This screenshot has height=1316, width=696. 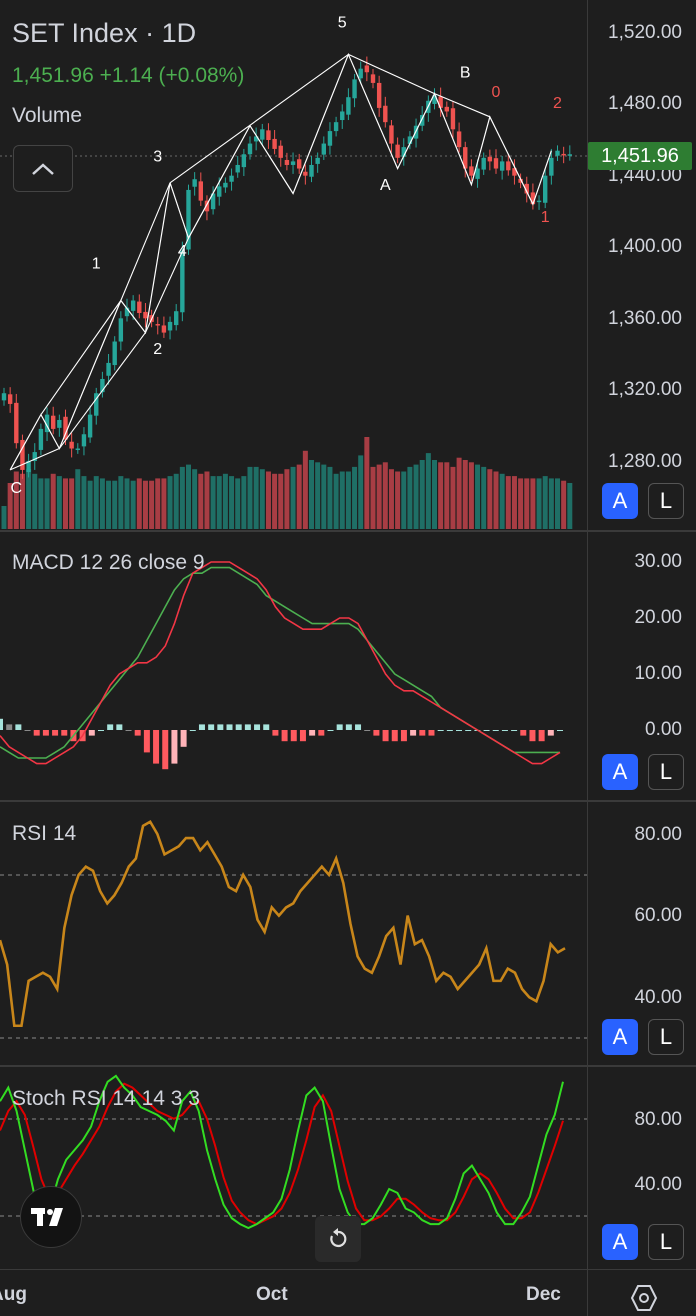 What do you see at coordinates (338, 1239) in the screenshot?
I see `reset-chart-button` at bounding box center [338, 1239].